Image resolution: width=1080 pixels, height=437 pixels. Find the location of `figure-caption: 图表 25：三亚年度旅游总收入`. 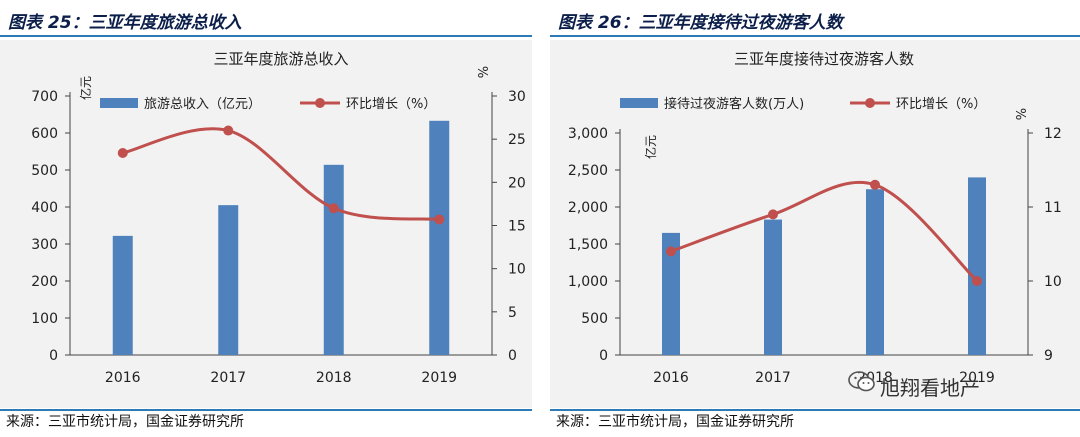

figure-caption: 图表 25：三亚年度旅游总收入 is located at coordinates (125, 23).